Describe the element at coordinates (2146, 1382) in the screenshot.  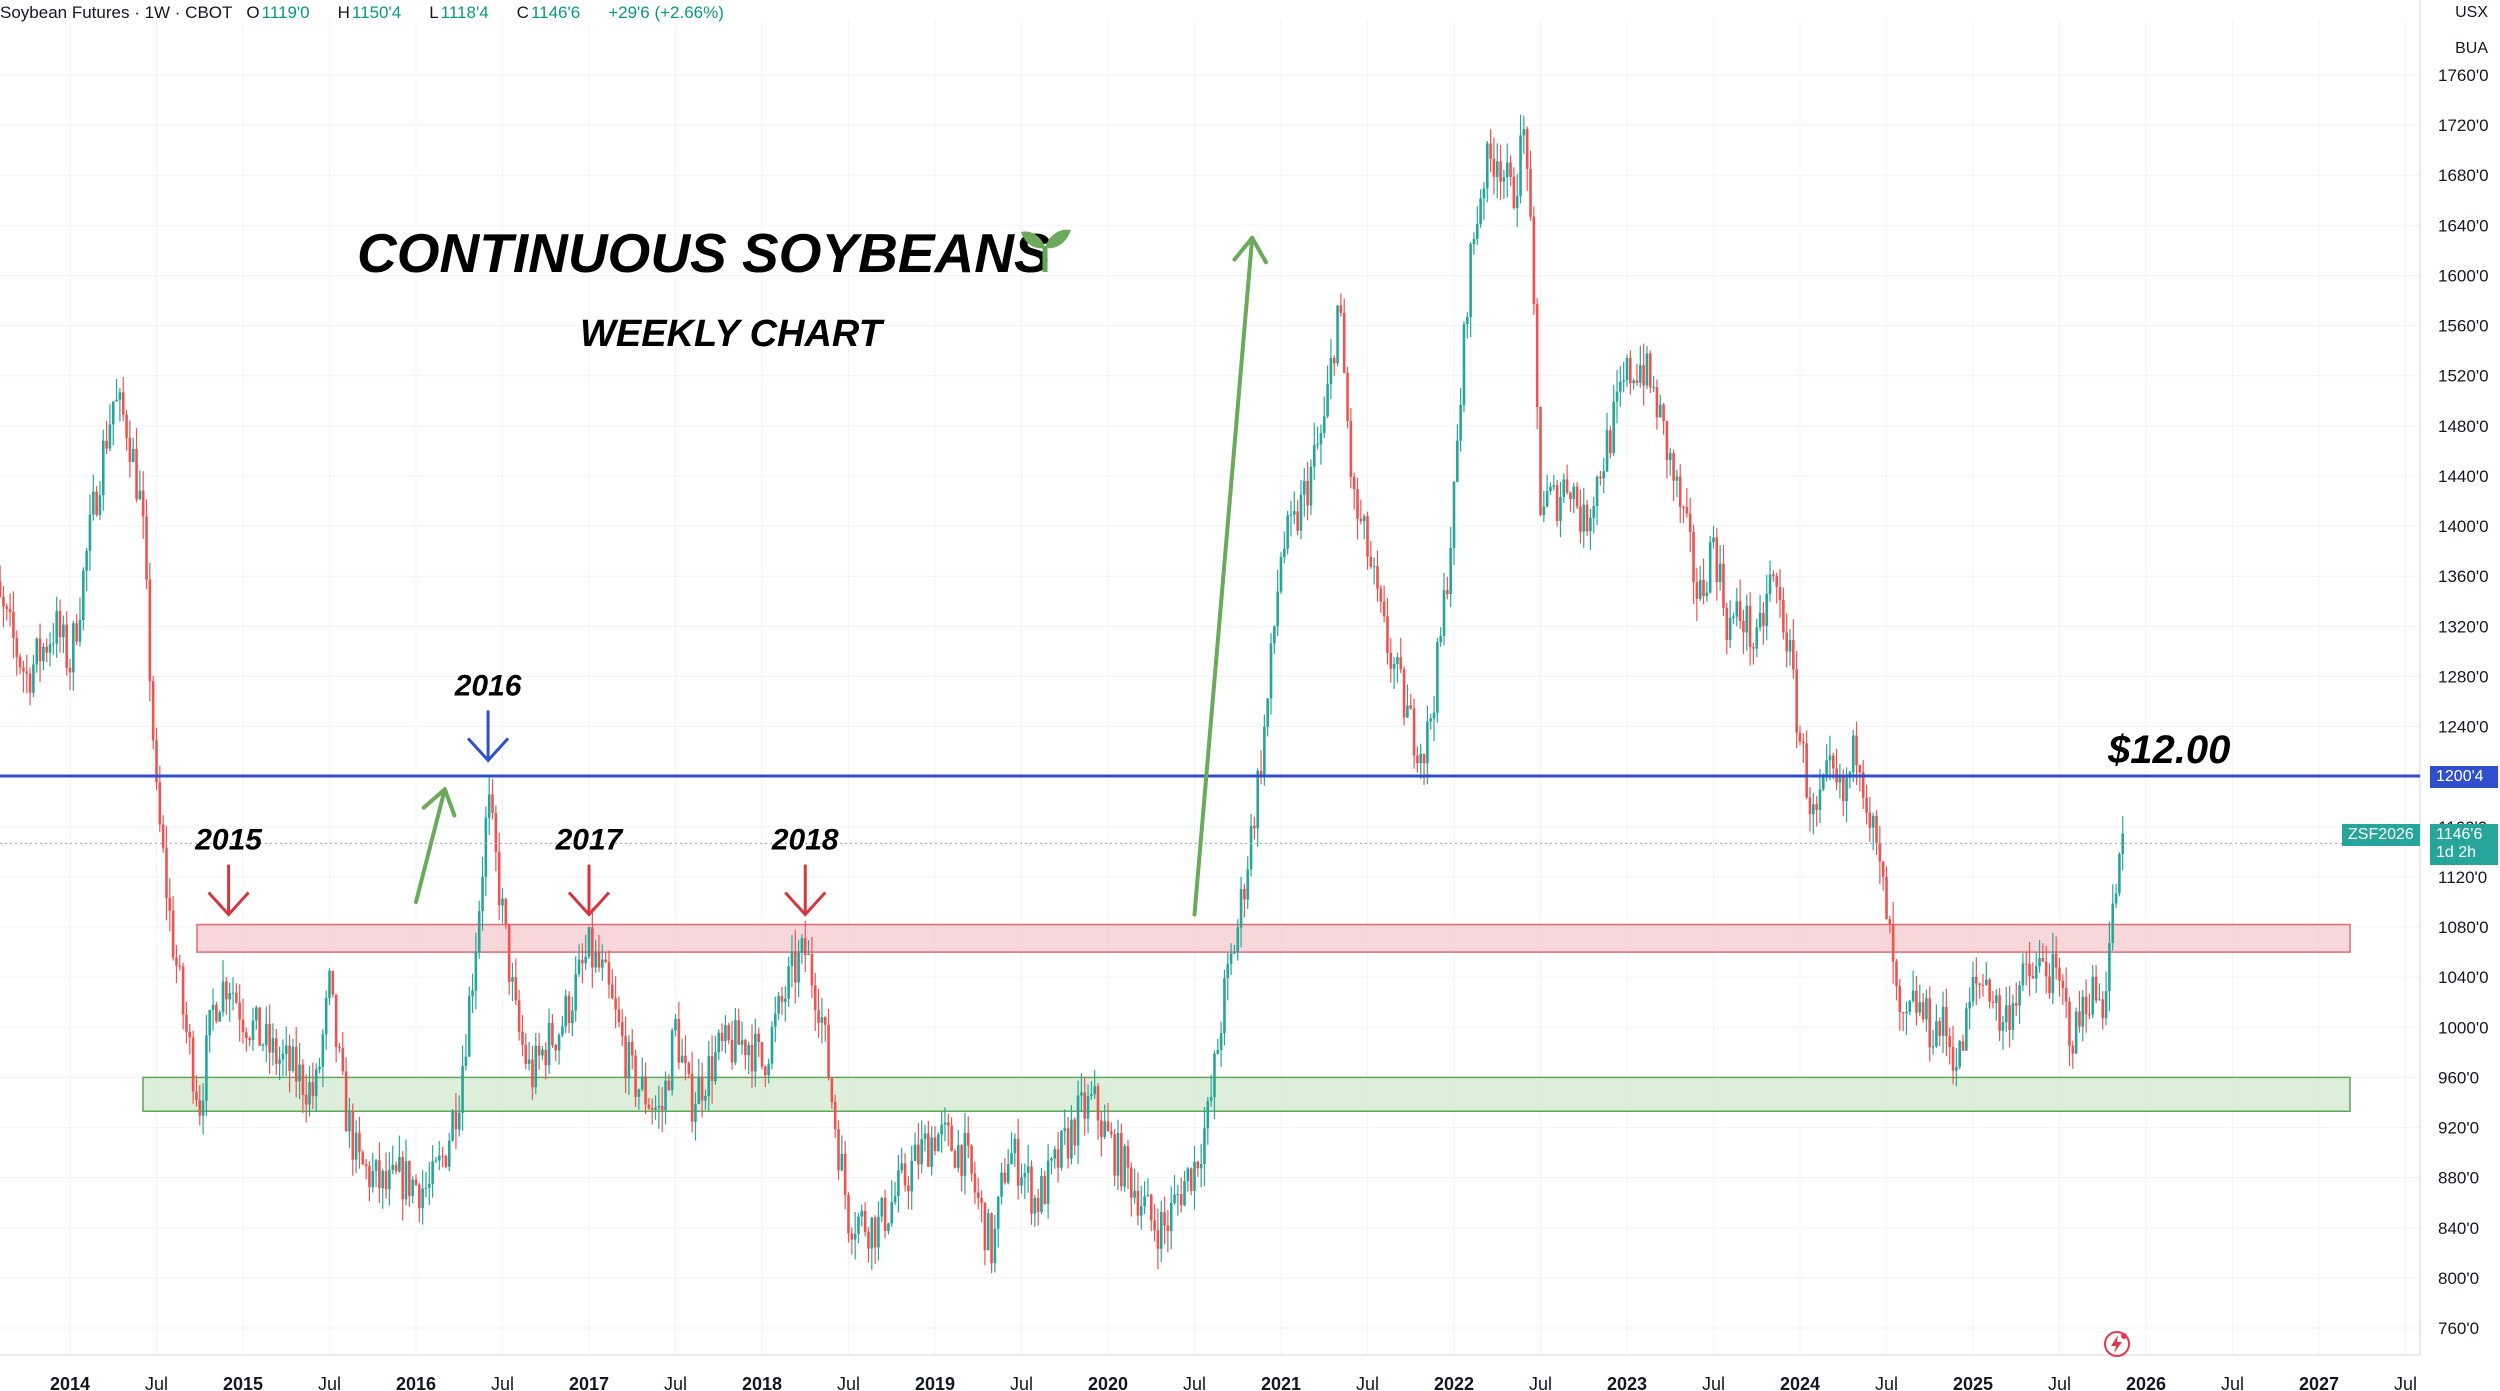
I see `time-tick-label: 2026` at that location.